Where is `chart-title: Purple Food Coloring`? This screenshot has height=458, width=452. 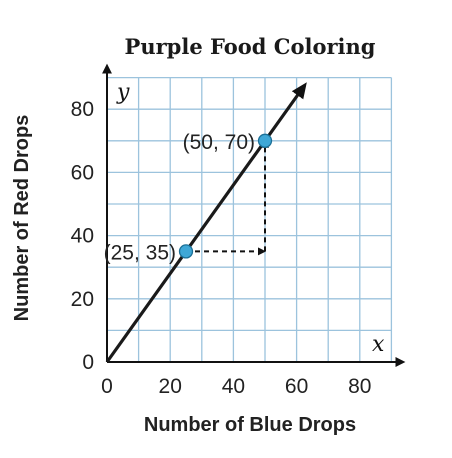
chart-title: Purple Food Coloring is located at coordinates (250, 46).